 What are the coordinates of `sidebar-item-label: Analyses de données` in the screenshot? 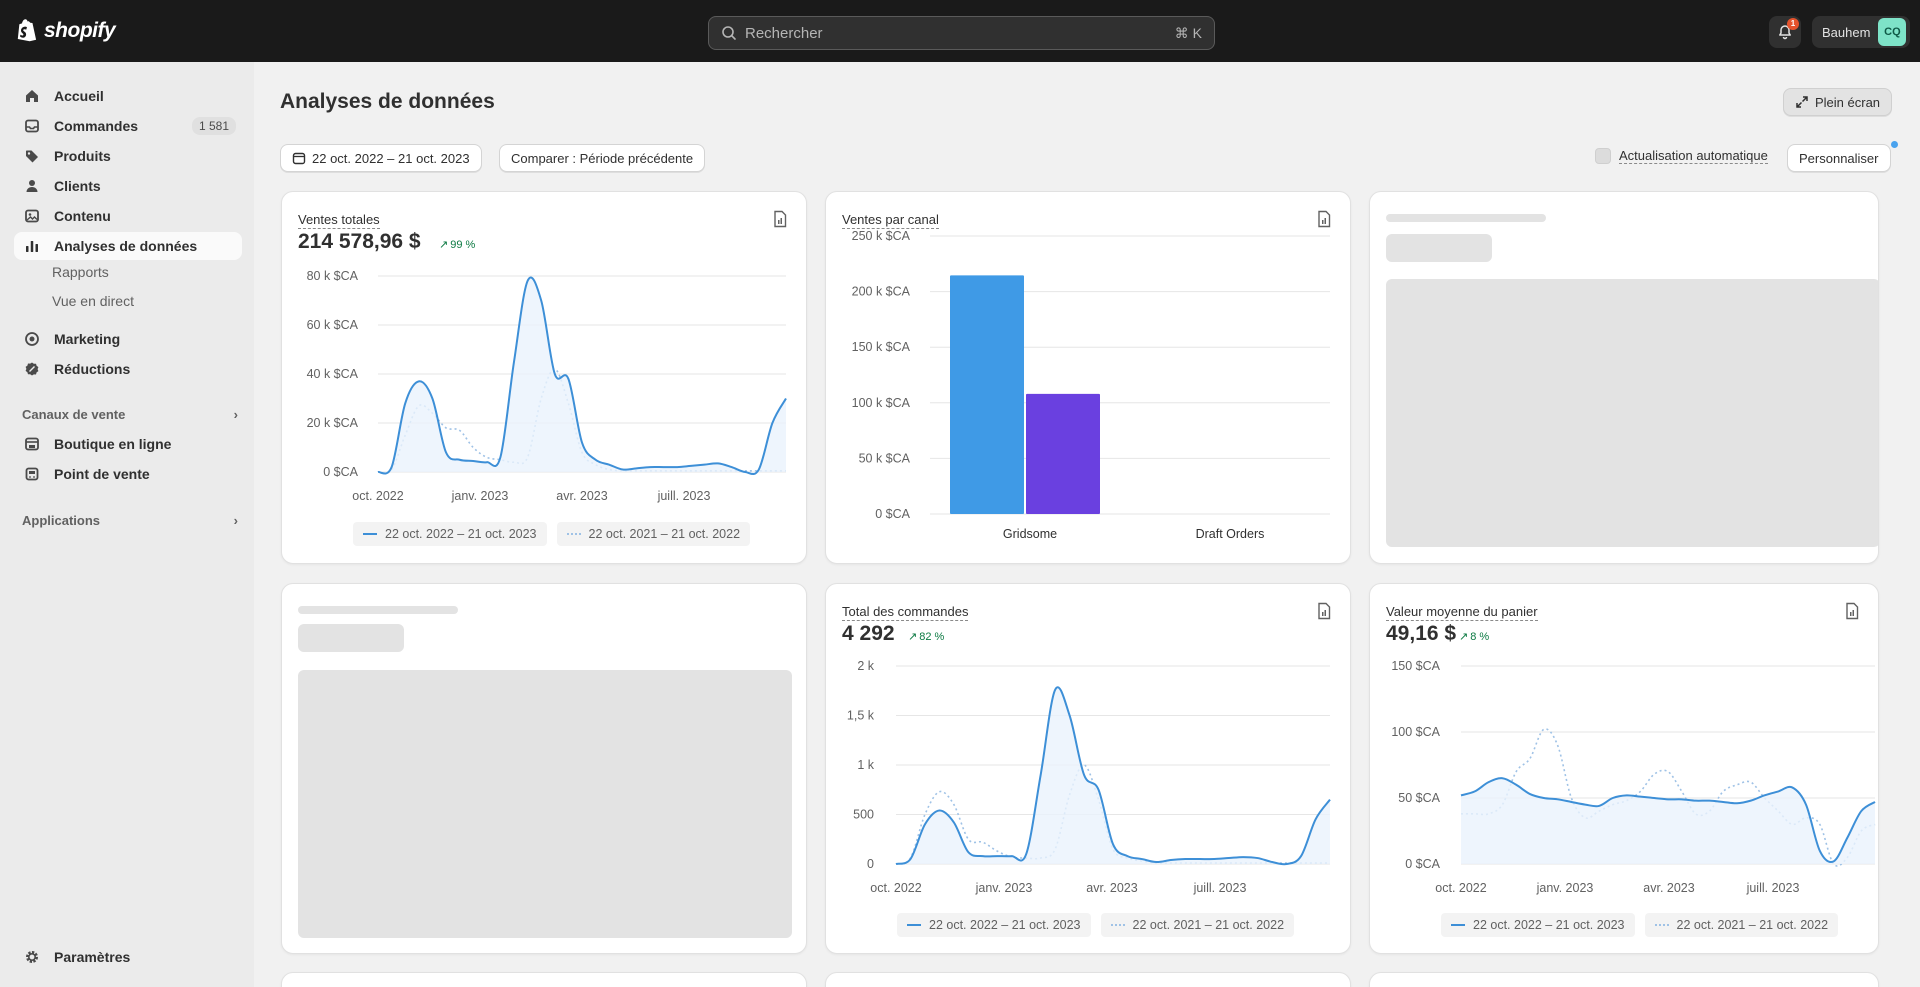 It's located at (126, 246).